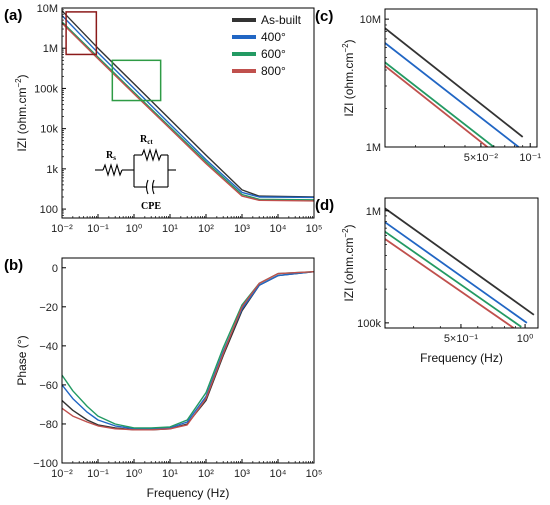 This screenshot has width=550, height=505. I want to click on legend-label: 600°, so click(273, 54).